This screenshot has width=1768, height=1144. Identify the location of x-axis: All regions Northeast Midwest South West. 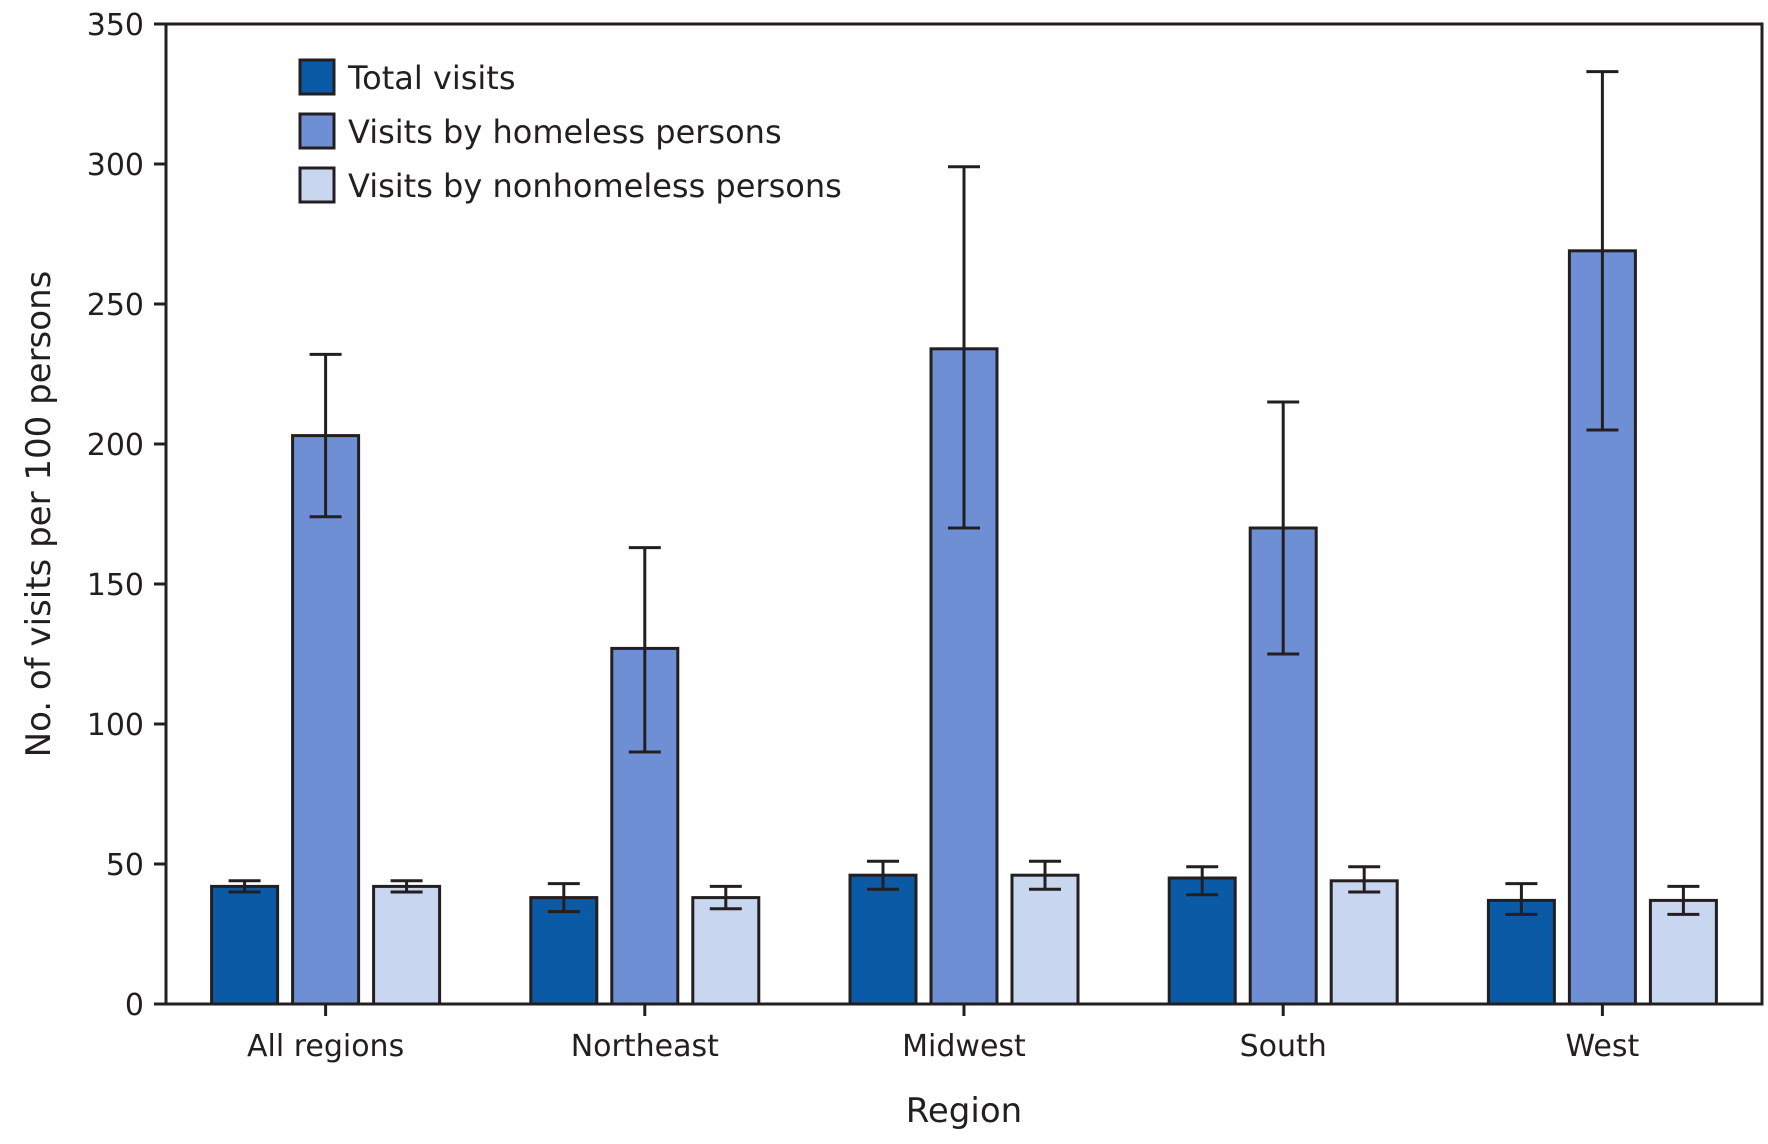
(943, 1034).